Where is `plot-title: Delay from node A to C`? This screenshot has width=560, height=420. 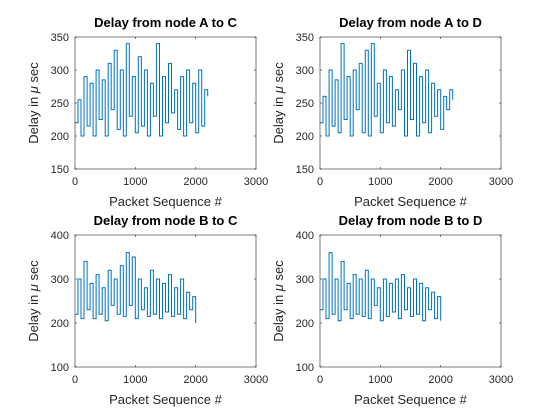
plot-title: Delay from node A to C is located at coordinates (165, 22).